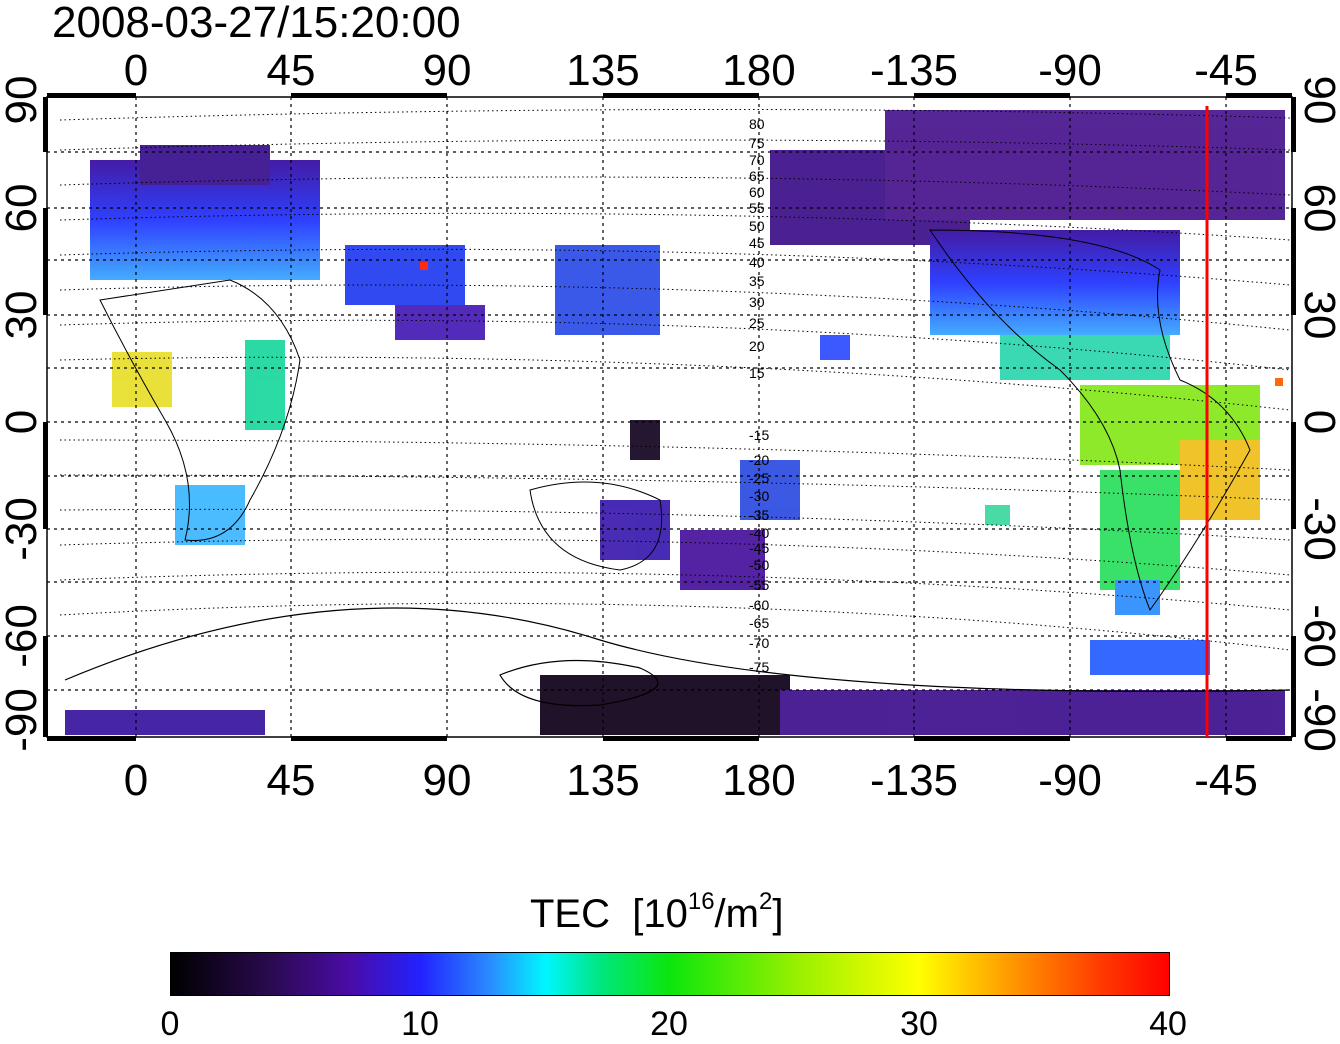 The image size is (1340, 1044). What do you see at coordinates (1137, 597) in the screenshot?
I see `tec-region-patagonia` at bounding box center [1137, 597].